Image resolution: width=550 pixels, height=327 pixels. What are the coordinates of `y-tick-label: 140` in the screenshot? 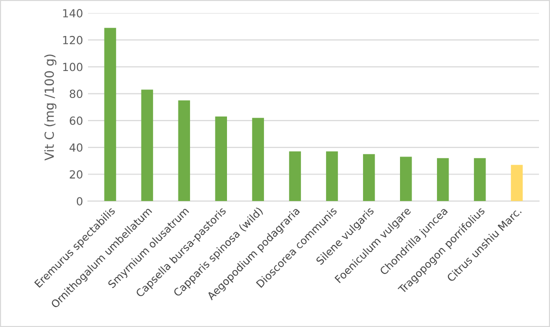 It's located at (72, 13).